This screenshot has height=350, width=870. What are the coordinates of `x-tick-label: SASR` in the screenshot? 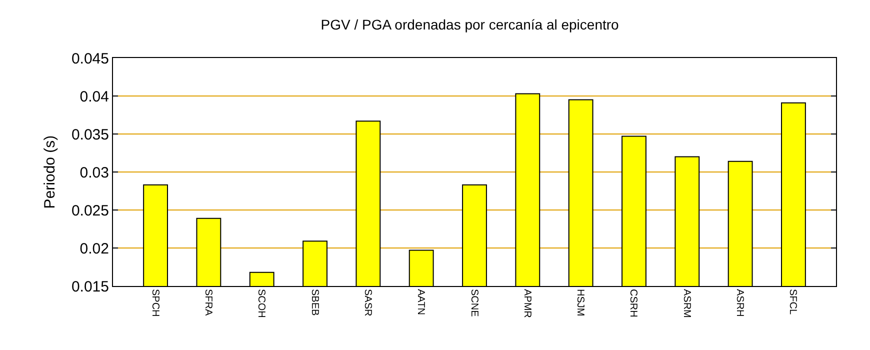 It's located at (367, 302).